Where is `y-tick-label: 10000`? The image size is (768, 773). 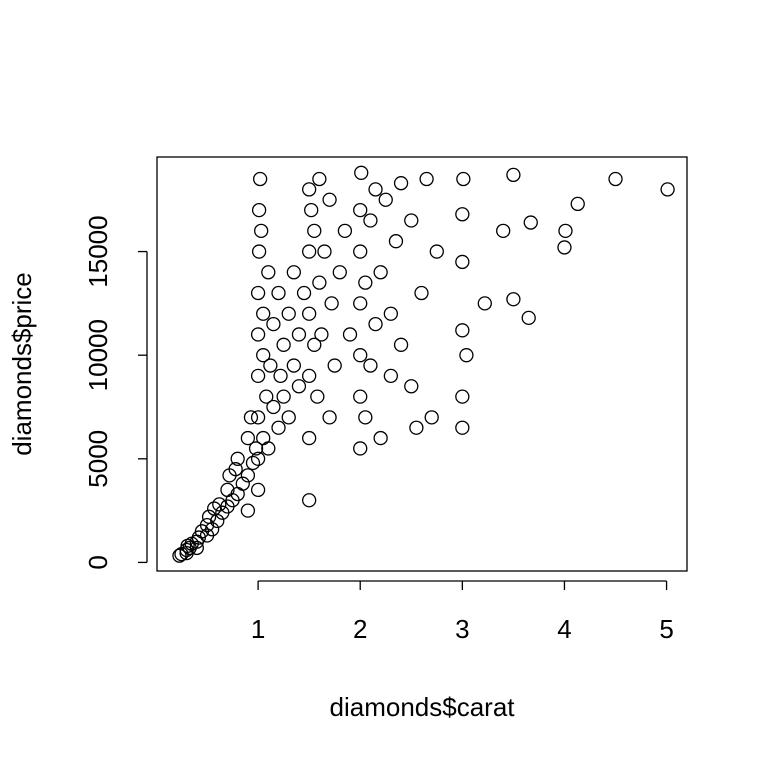 y-tick-label: 10000 is located at coordinates (98, 355).